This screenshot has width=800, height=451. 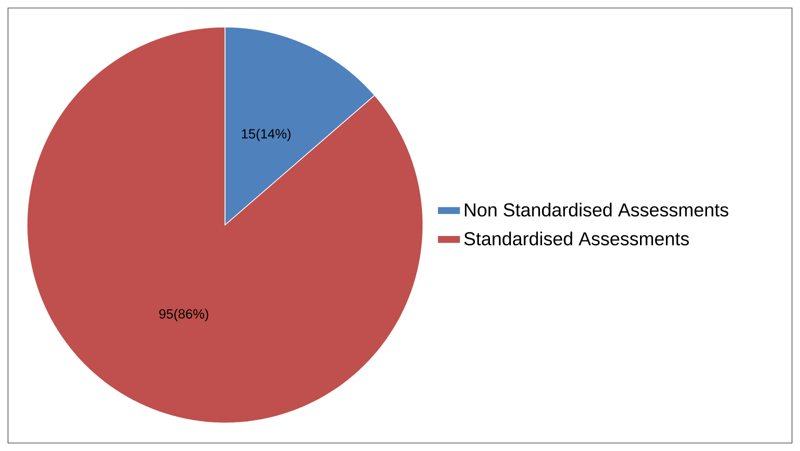 What do you see at coordinates (266, 135) in the screenshot?
I see `data-label: 15(14%)` at bounding box center [266, 135].